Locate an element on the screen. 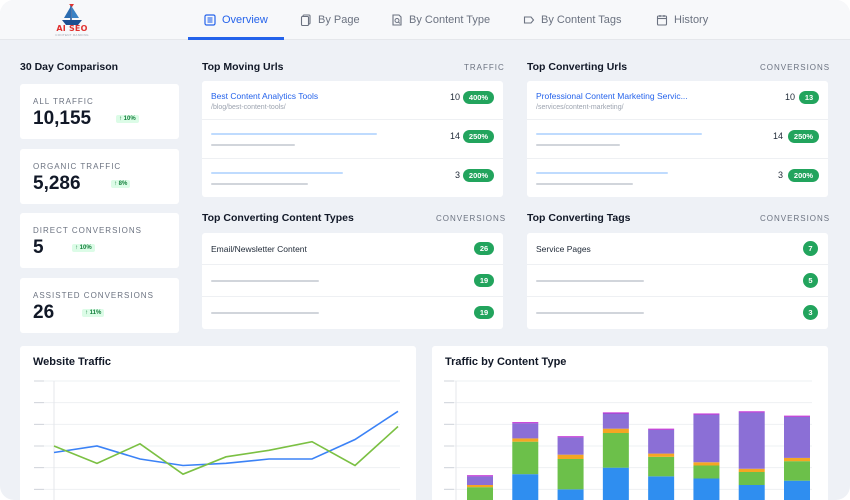 This screenshot has width=850, height=500. url-path: /services/content-marketing/ is located at coordinates (580, 107).